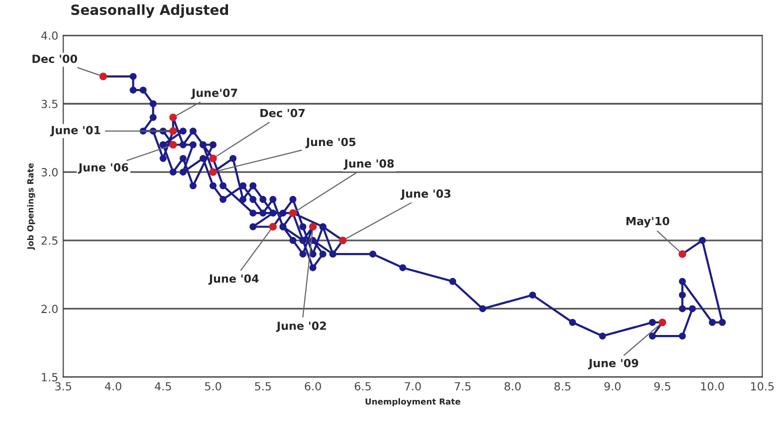 This screenshot has width=781, height=427. Describe the element at coordinates (301, 327) in the screenshot. I see `annotation: June '02` at that location.